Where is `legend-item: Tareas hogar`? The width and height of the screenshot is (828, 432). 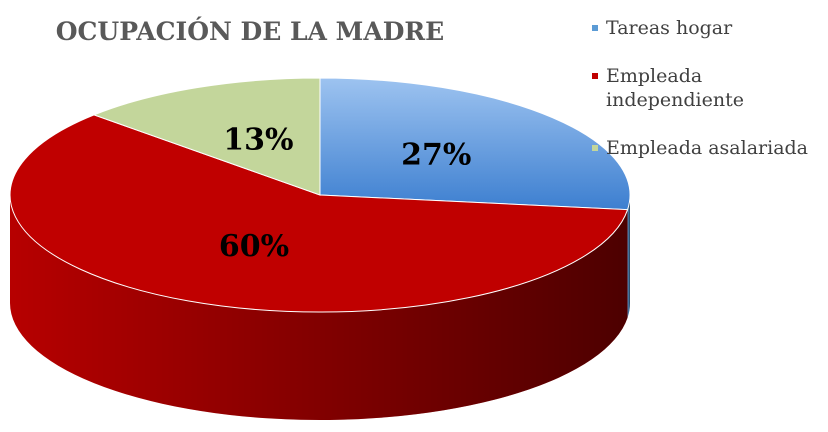 legend-item: Tareas hogar is located at coordinates (700, 28).